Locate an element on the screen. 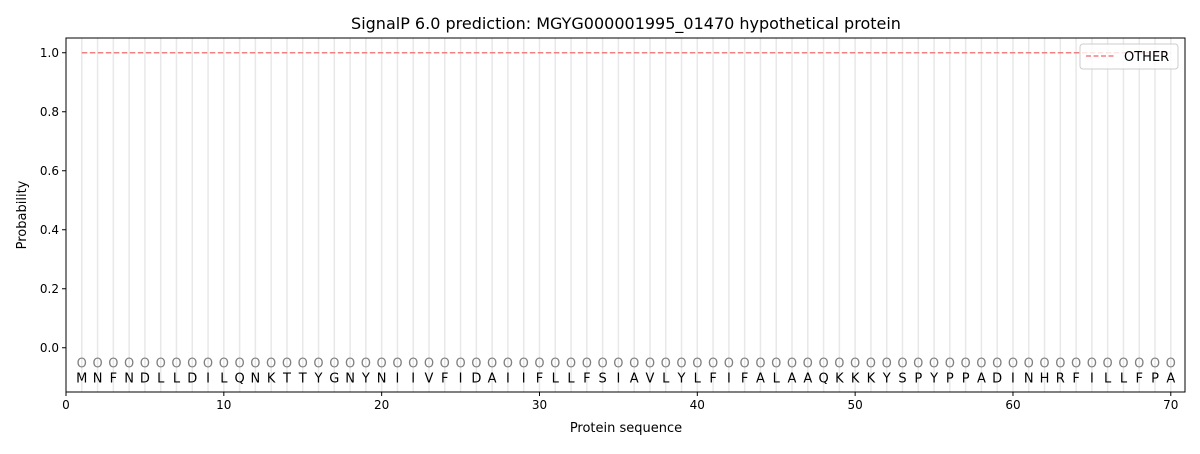 The height and width of the screenshot is (454, 1200). x-tick-label: 40 is located at coordinates (697, 405).